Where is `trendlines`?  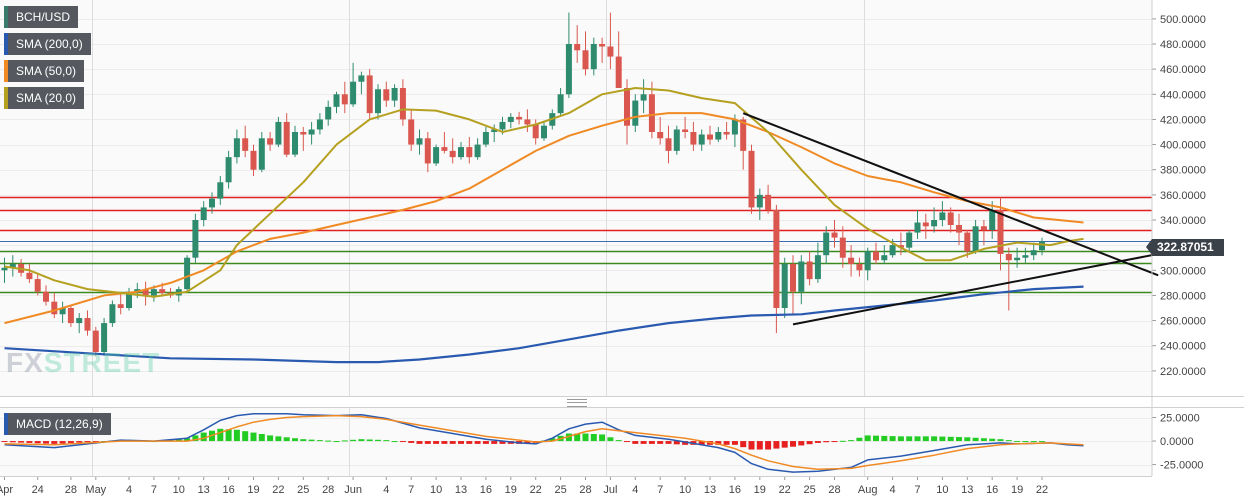 trendlines is located at coordinates (950, 219).